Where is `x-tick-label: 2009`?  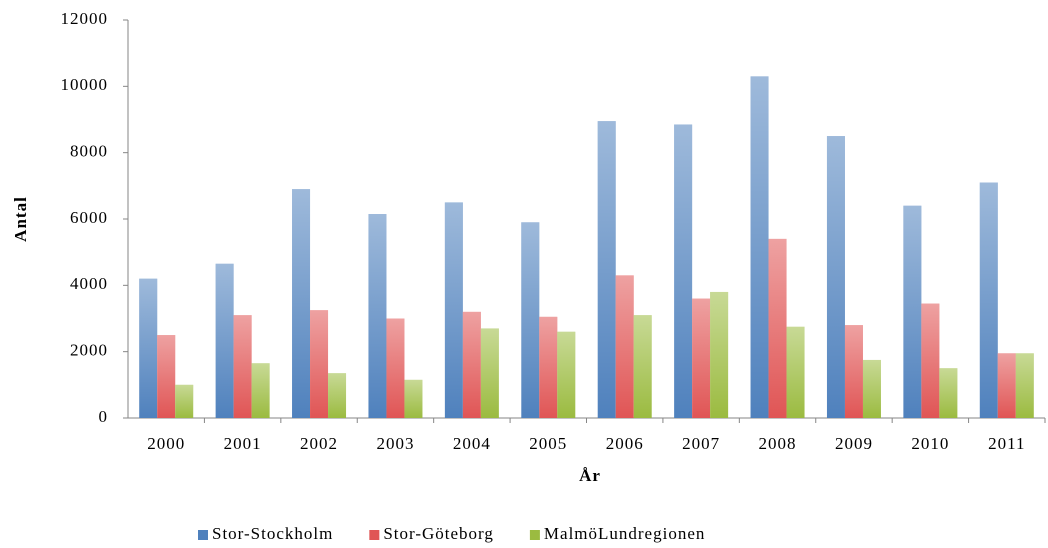 x-tick-label: 2009 is located at coordinates (854, 443).